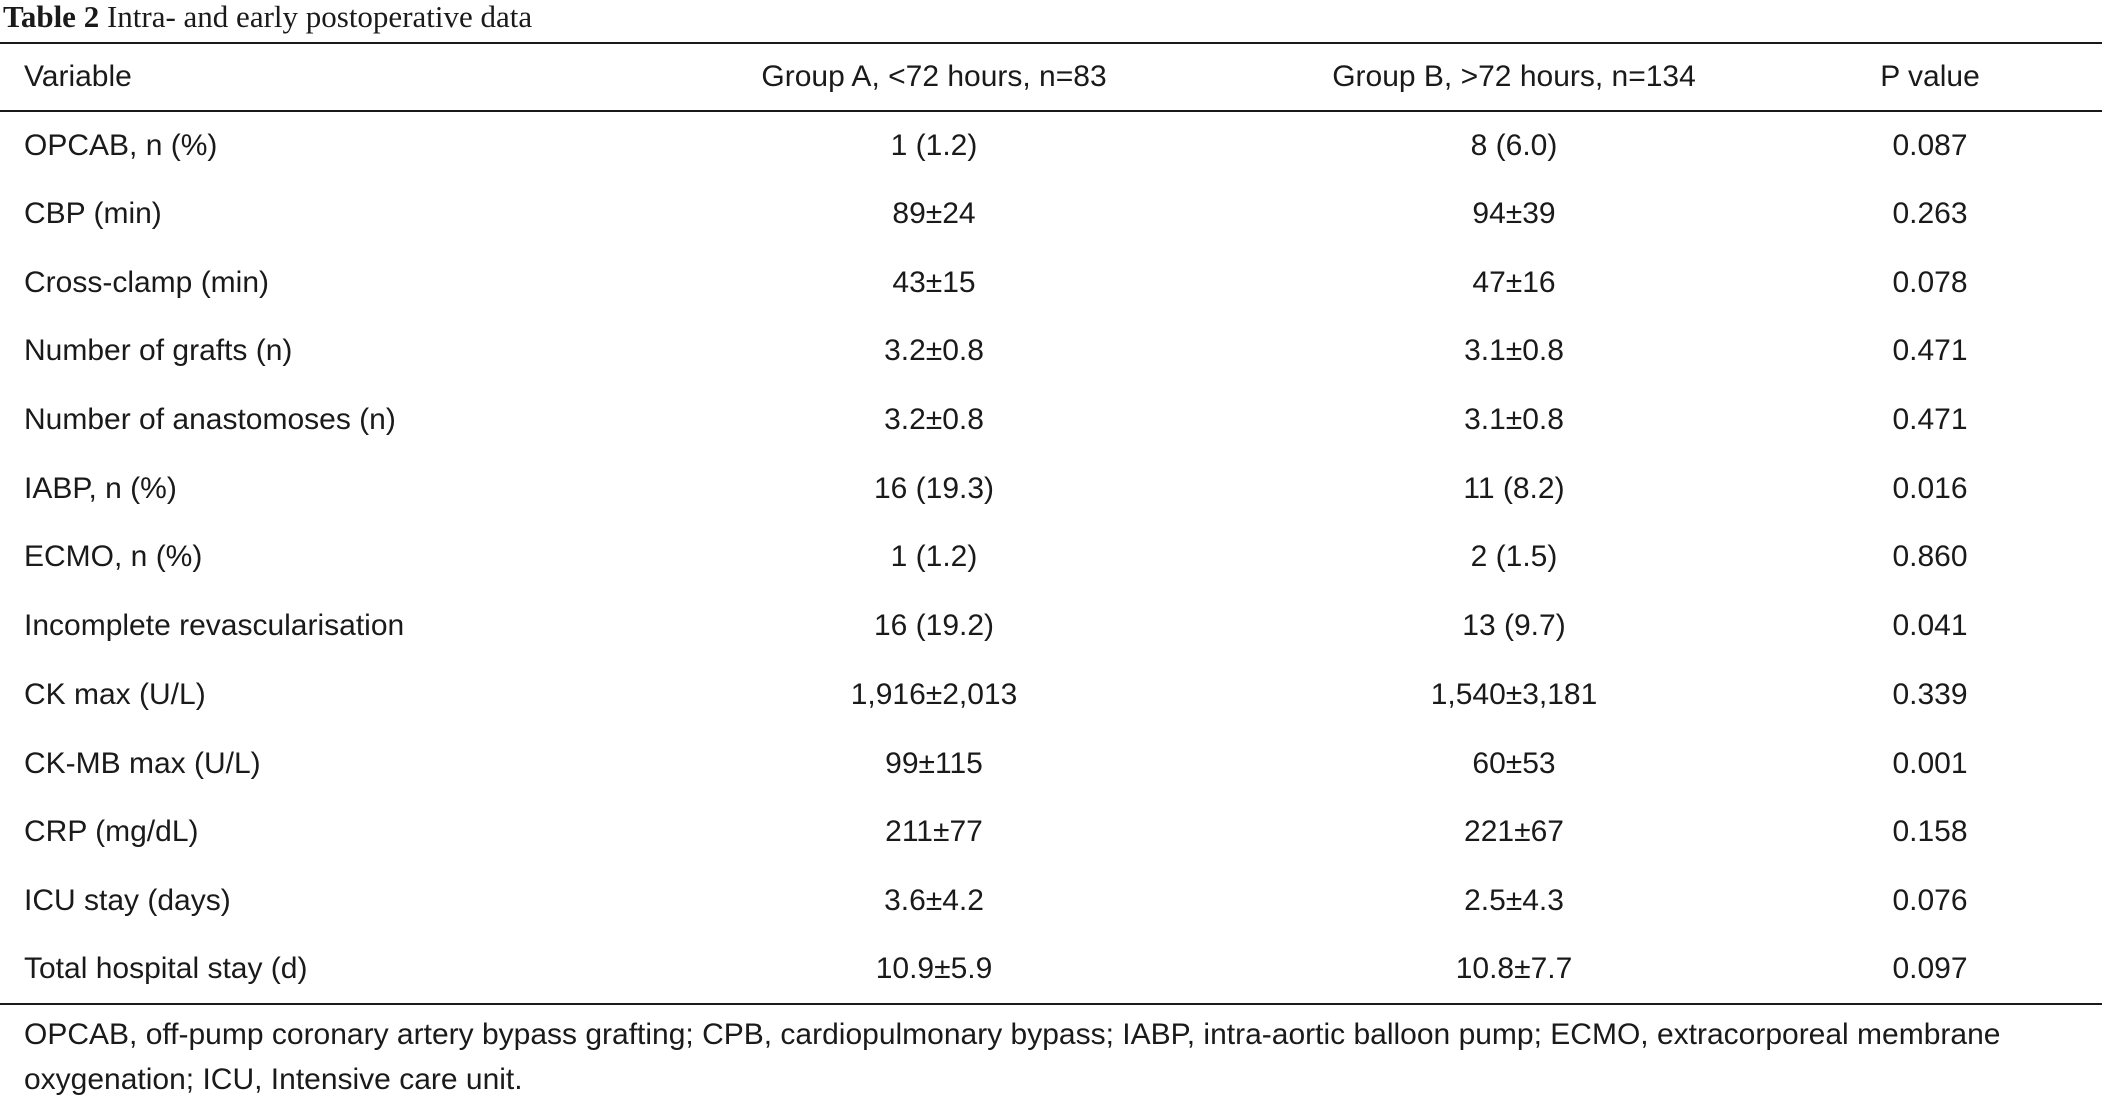 The image size is (2102, 1102). Describe the element at coordinates (1051, 282) in the screenshot. I see `table-row: Cross-clamp (min) 43±15 47±16 0.078` at that location.